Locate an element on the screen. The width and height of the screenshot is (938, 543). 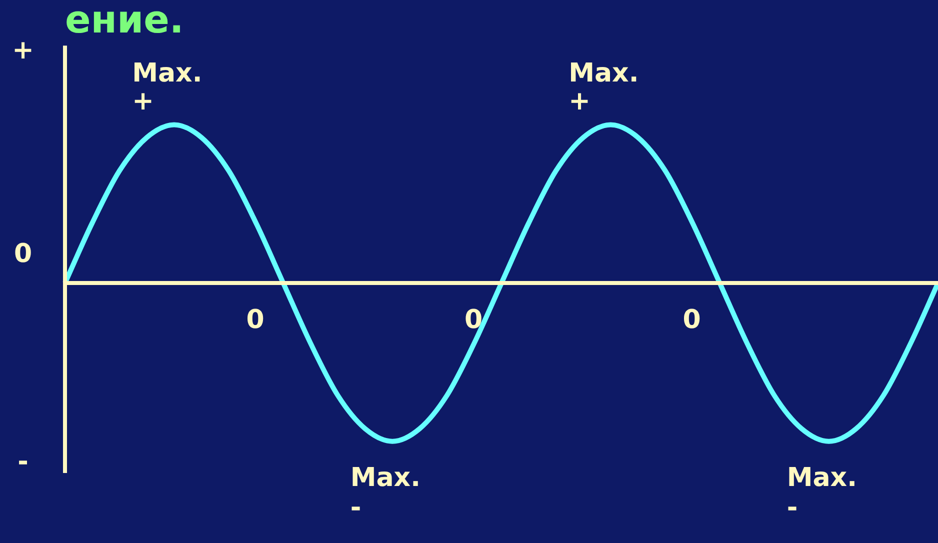
text: 0 is located at coordinates (23, 253).